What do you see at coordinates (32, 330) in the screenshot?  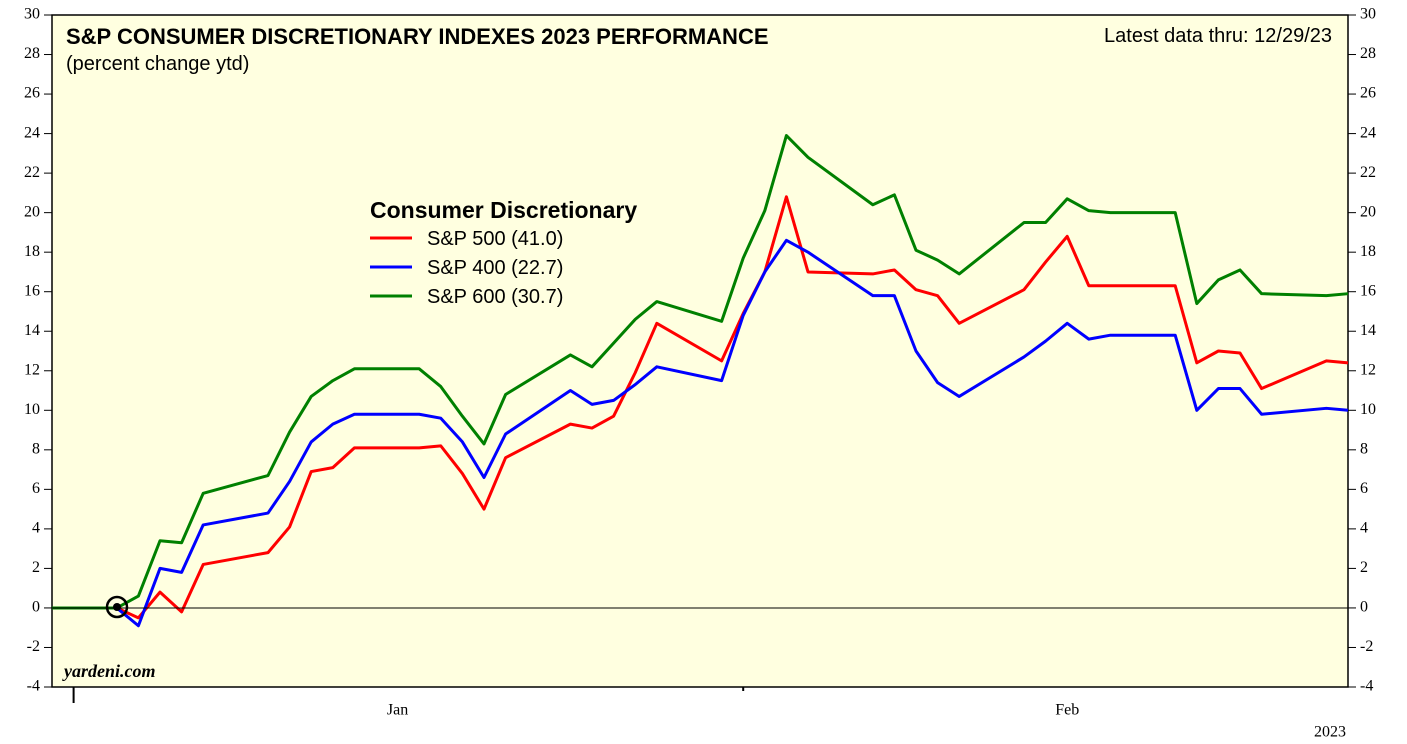 I see `y-tick-label: 14` at bounding box center [32, 330].